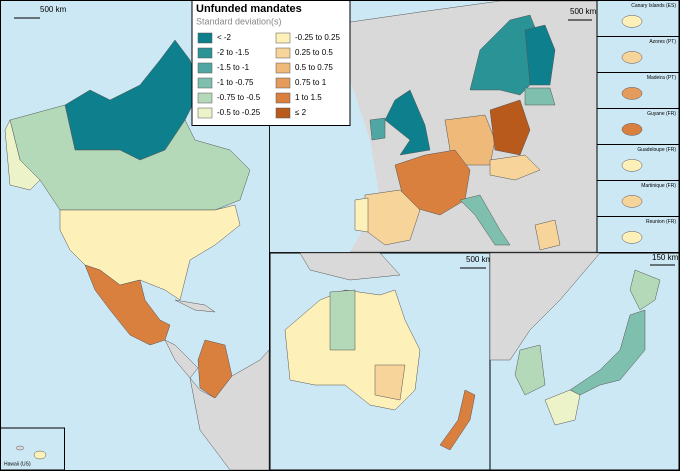  What do you see at coordinates (653, 6) in the screenshot?
I see `inset-label: Canary Islands (ES)` at bounding box center [653, 6].